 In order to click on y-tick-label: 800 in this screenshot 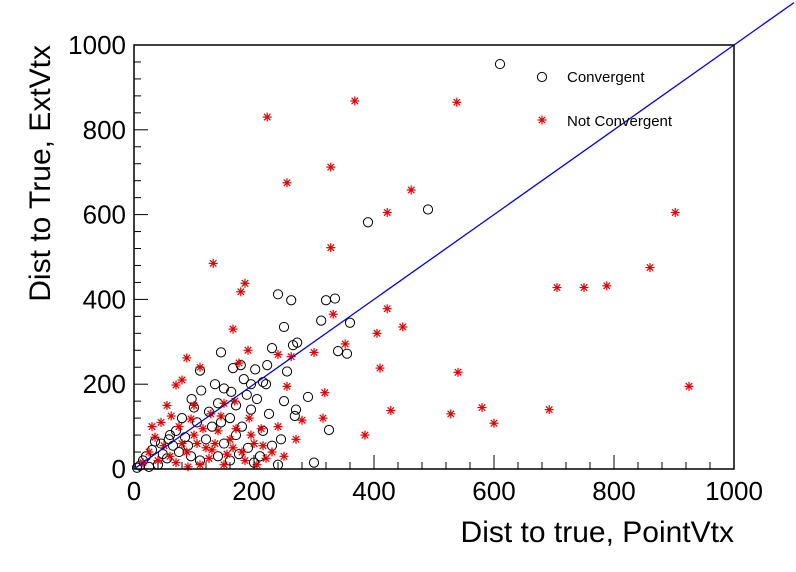, I will do `click(104, 130)`.